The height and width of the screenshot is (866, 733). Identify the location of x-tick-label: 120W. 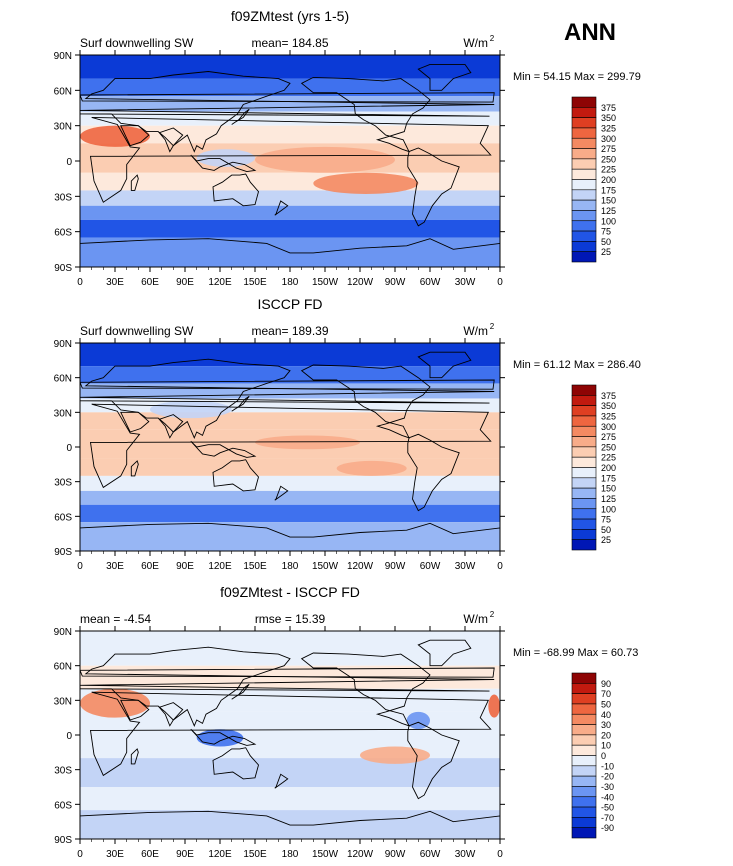
(360, 282).